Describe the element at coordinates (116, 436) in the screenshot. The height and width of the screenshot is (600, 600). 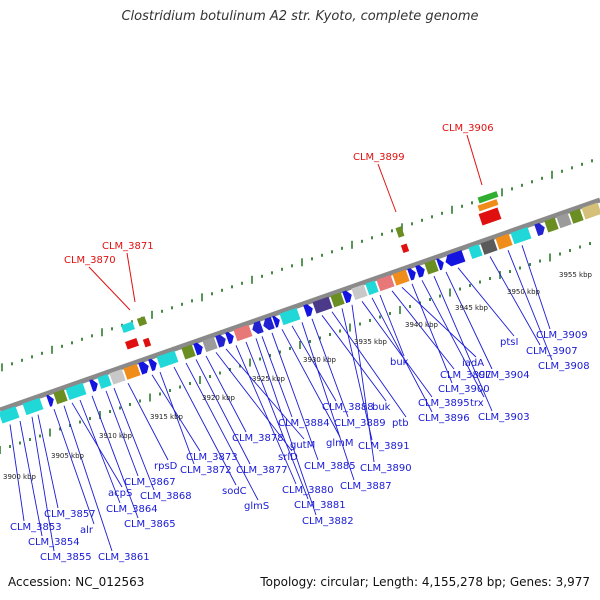
I see `kbp-label: 3910 kbp` at that location.